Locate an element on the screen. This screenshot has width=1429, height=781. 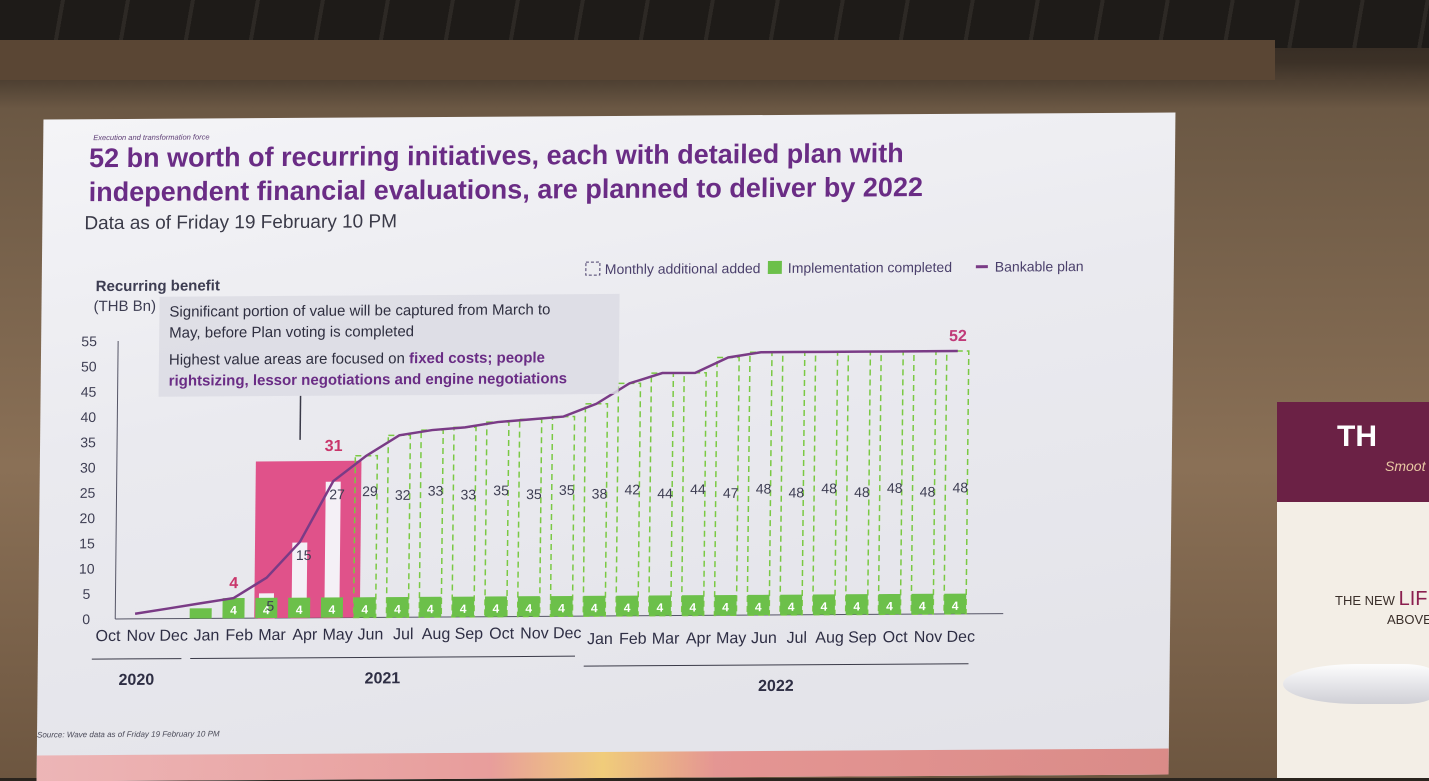
year-label: 2021 is located at coordinates (383, 678).